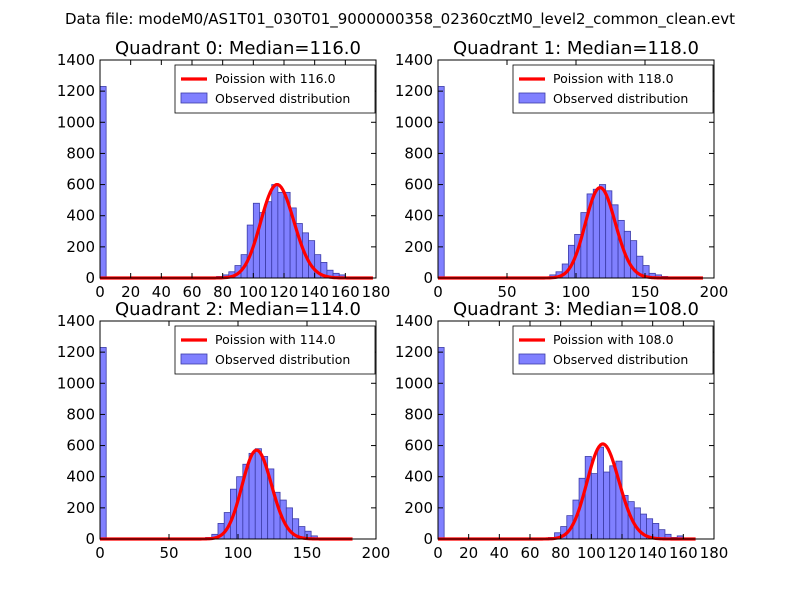 This screenshot has height=600, width=800. What do you see at coordinates (576, 309) in the screenshot?
I see `panel-title: Quadrant 3: Median=108.0` at bounding box center [576, 309].